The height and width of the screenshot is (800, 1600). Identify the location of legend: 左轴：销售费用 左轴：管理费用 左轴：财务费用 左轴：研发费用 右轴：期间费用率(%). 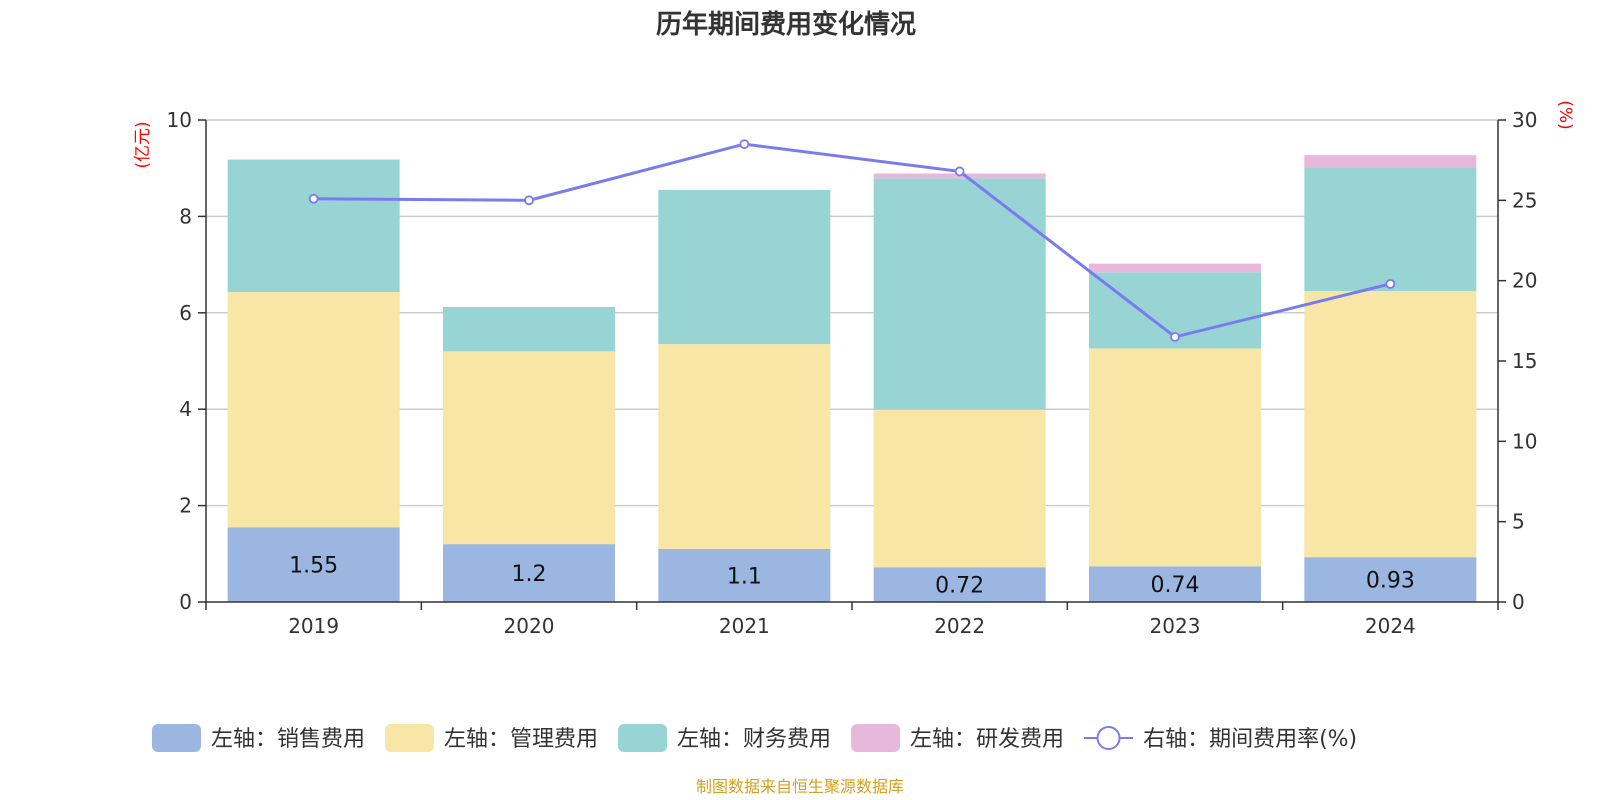
(754, 738).